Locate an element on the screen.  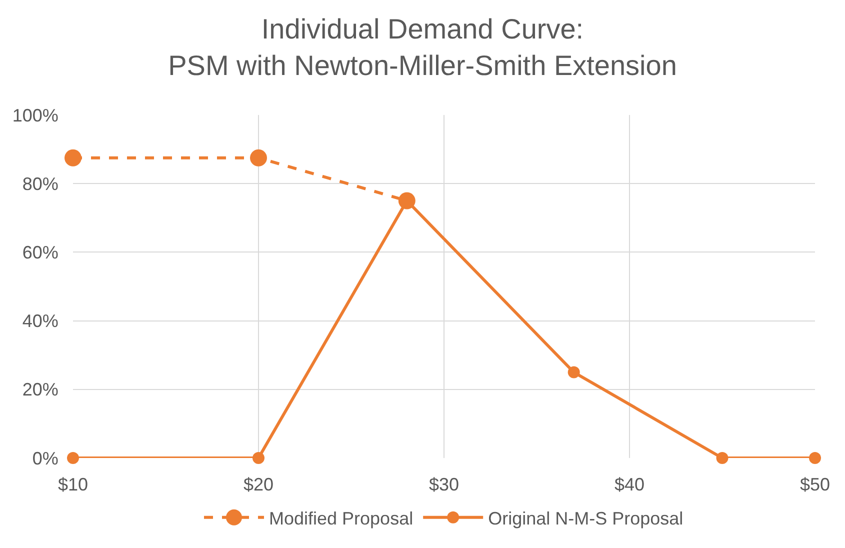
y-tick-label: 100% is located at coordinates (35, 115).